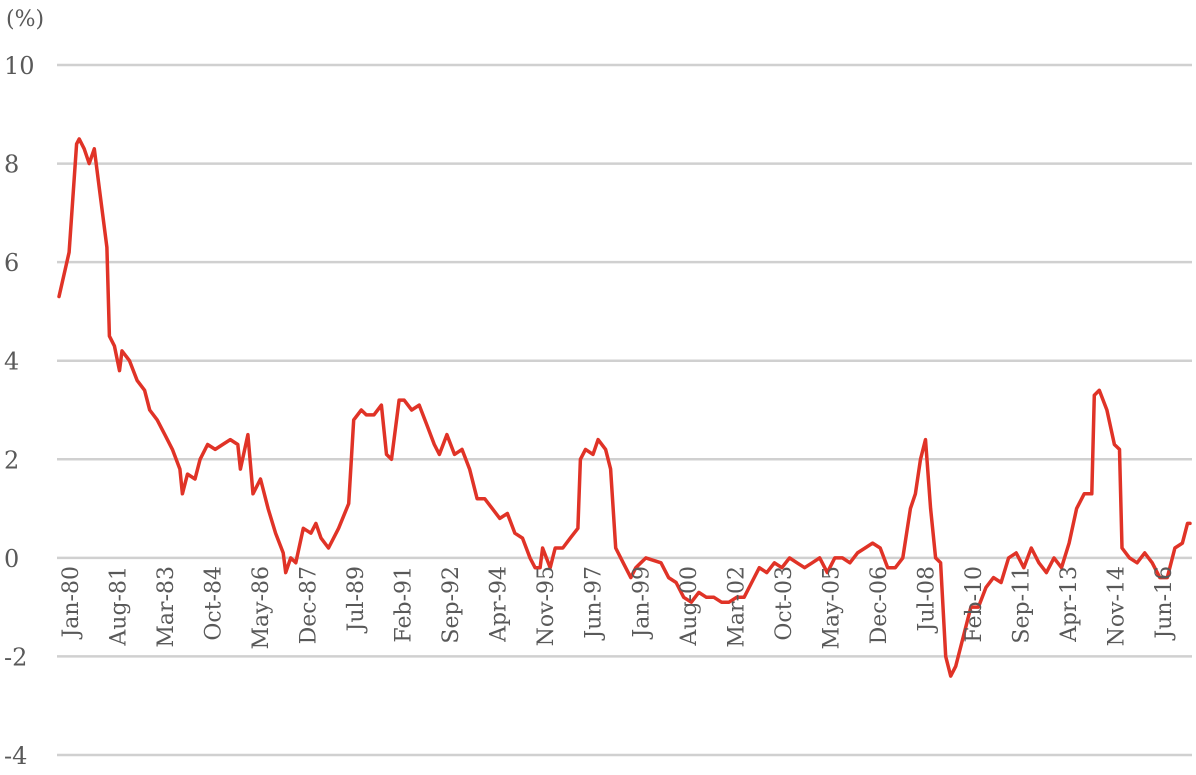  I want to click on x-tick-label: May-05, so click(831, 608).